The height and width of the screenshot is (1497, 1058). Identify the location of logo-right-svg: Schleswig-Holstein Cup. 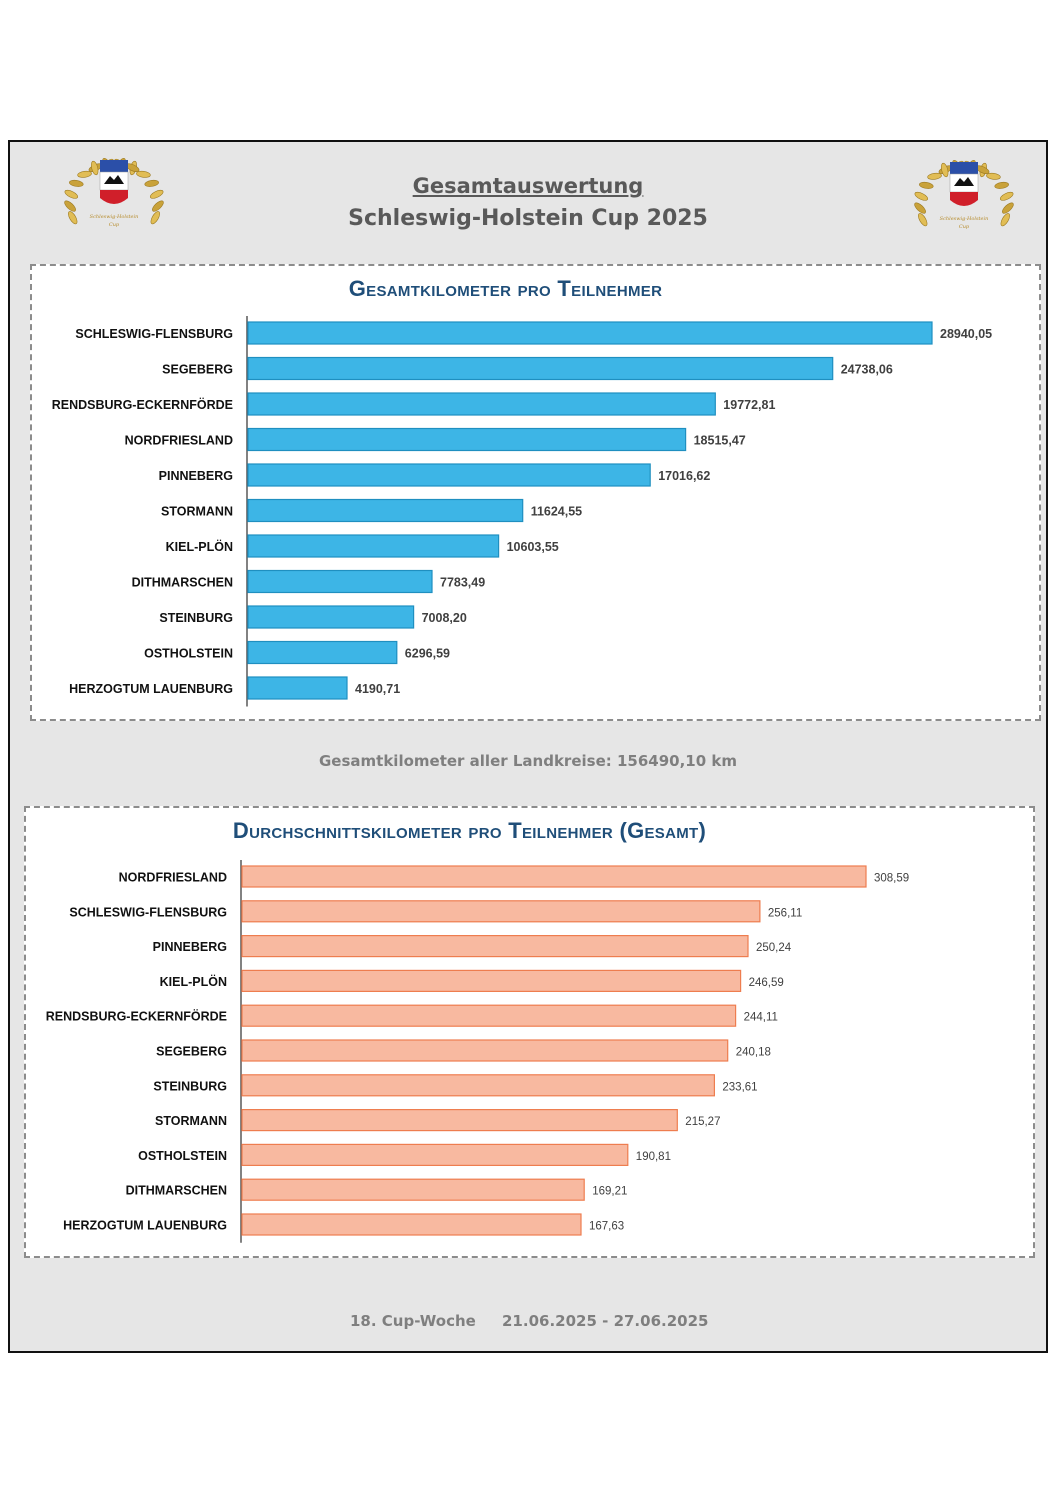
(964, 195).